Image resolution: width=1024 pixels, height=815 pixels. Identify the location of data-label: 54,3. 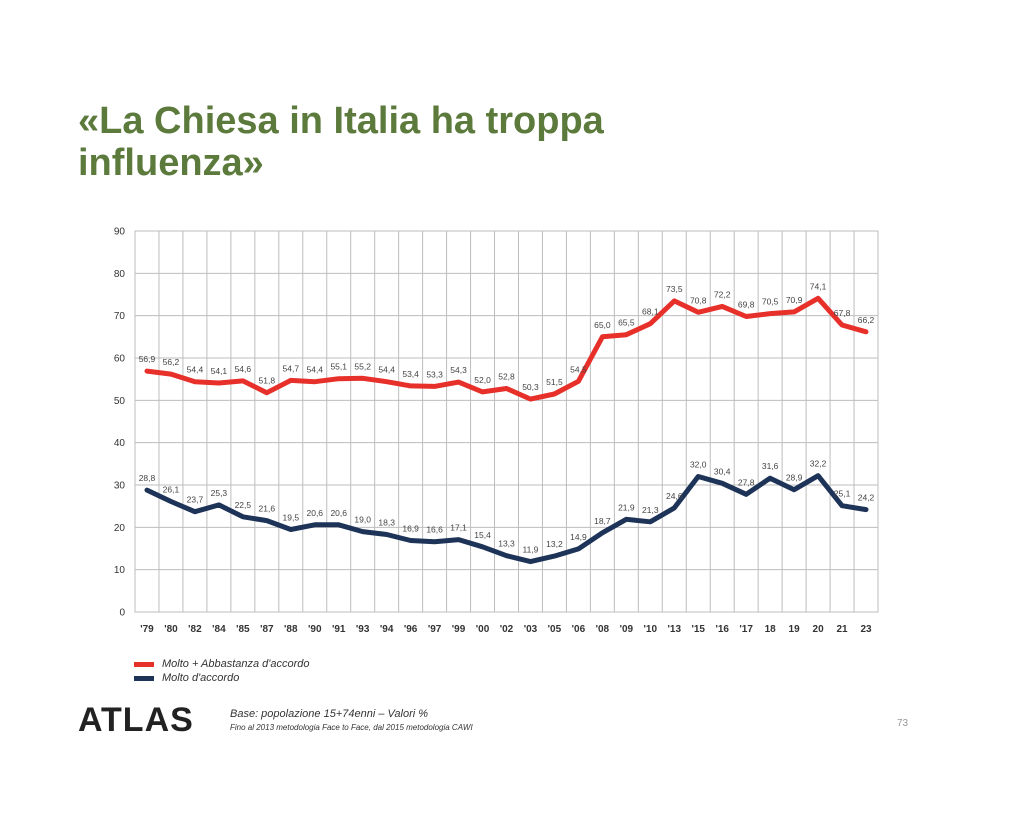
(458, 370).